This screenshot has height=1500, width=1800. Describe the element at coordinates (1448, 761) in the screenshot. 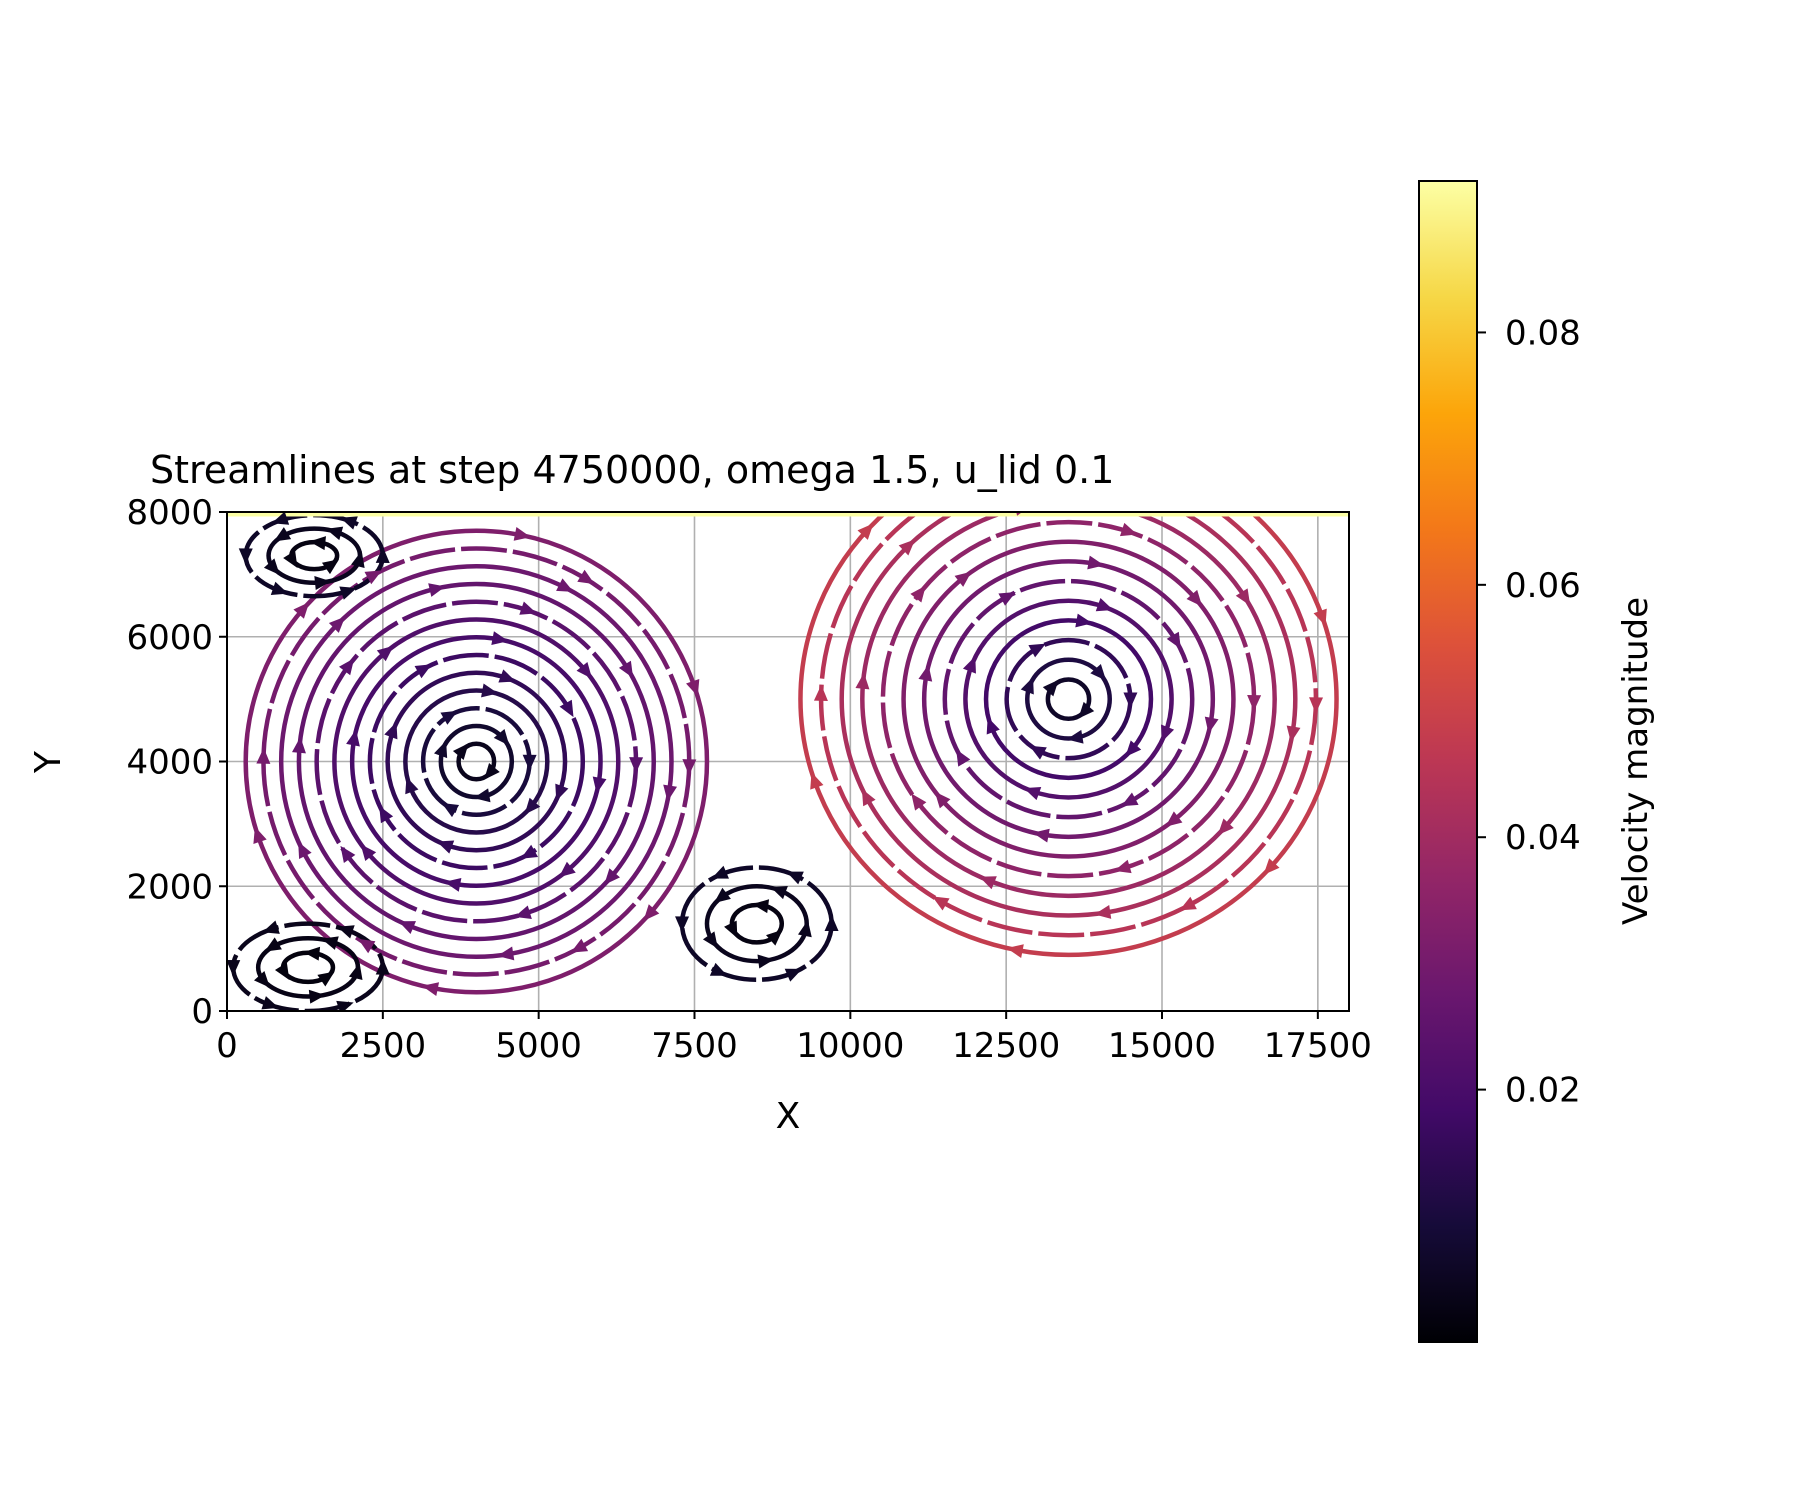

I see `colorbar-gradient` at that location.